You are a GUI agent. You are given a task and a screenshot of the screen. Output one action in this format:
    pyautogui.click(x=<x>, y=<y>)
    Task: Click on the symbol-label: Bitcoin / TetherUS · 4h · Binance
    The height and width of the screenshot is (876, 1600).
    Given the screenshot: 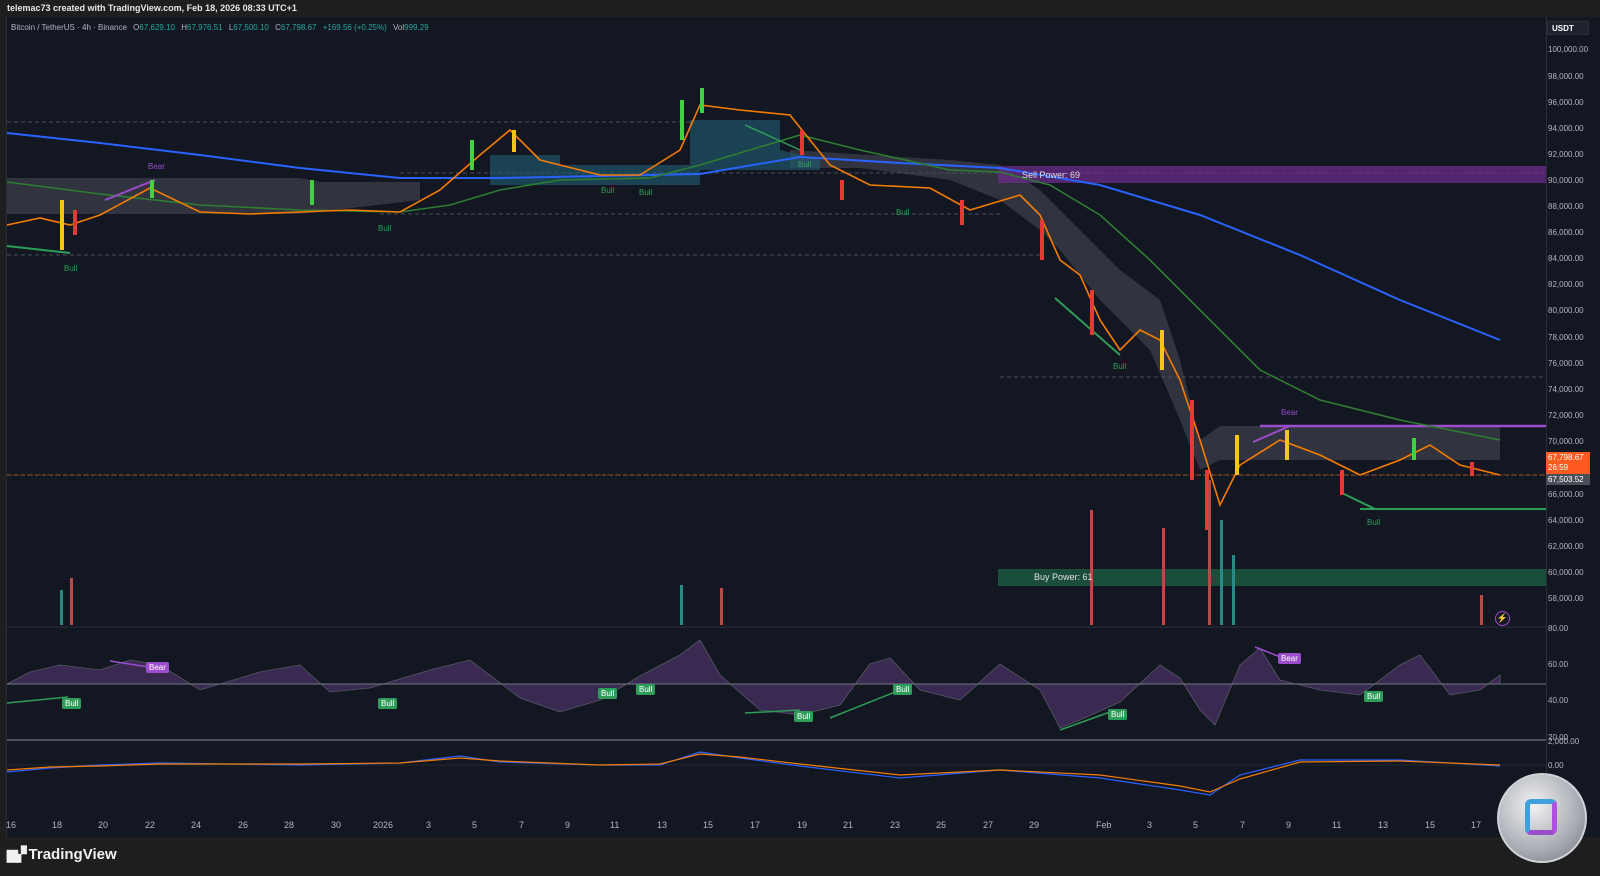 What is the action you would take?
    pyautogui.click(x=69, y=27)
    